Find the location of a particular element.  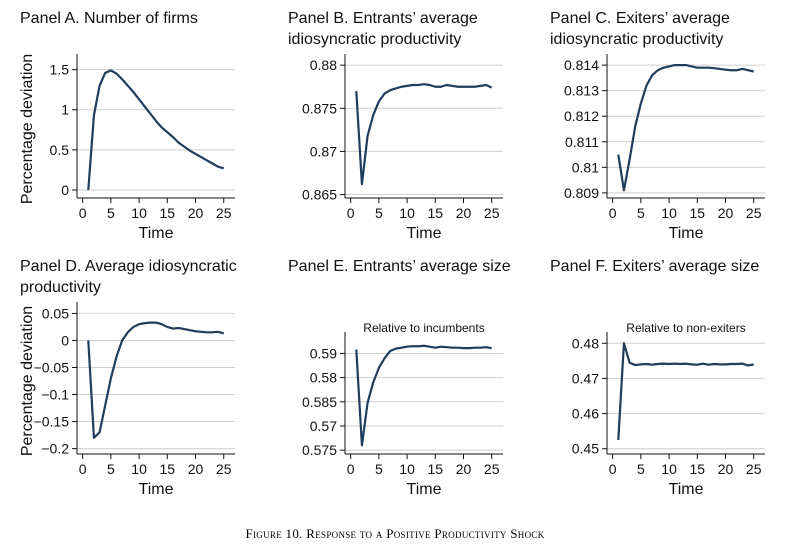

y-tick-label: 0.814 is located at coordinates (581, 65).